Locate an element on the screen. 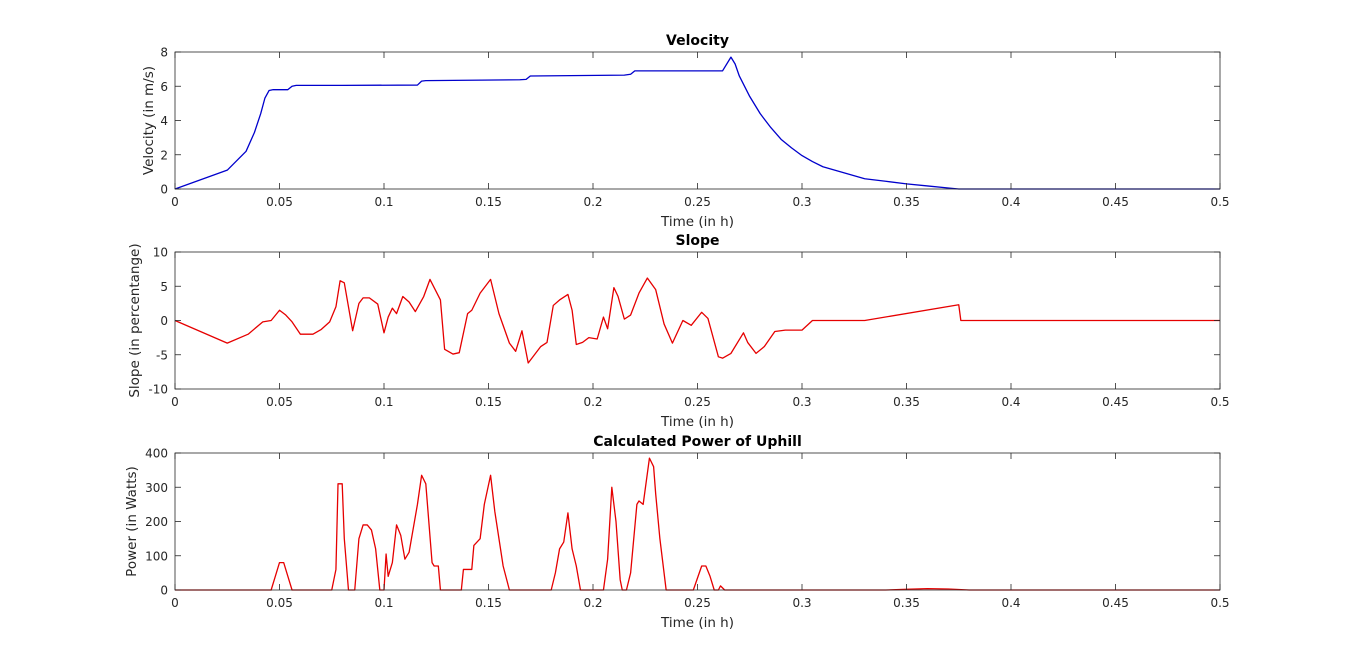 The height and width of the screenshot is (669, 1348). series-line is located at coordinates (697, 320).